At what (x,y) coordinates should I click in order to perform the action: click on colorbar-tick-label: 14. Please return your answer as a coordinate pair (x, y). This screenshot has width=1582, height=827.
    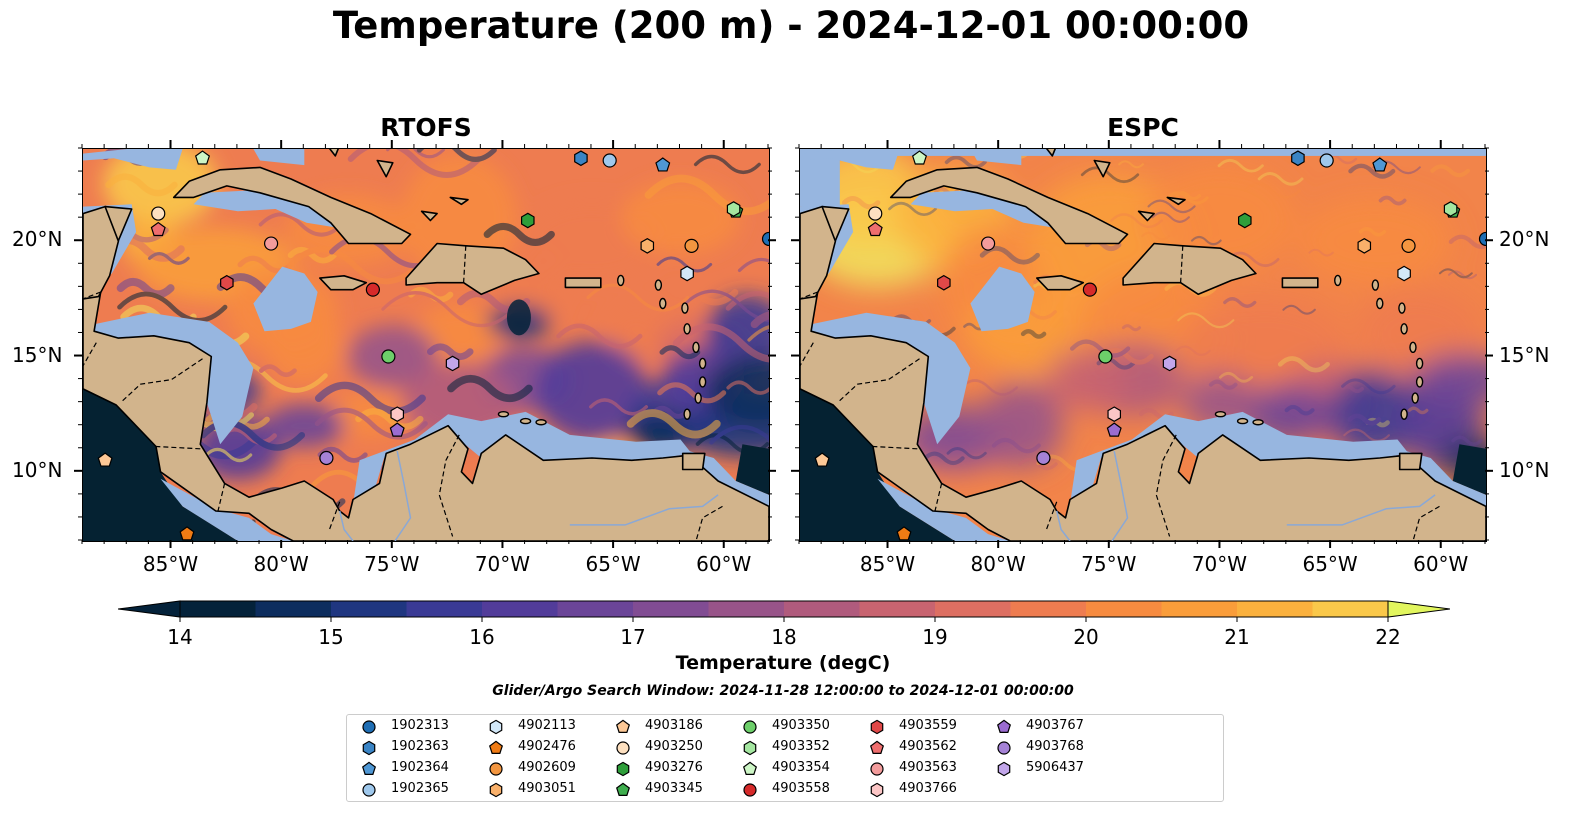
    Looking at the image, I should click on (180, 637).